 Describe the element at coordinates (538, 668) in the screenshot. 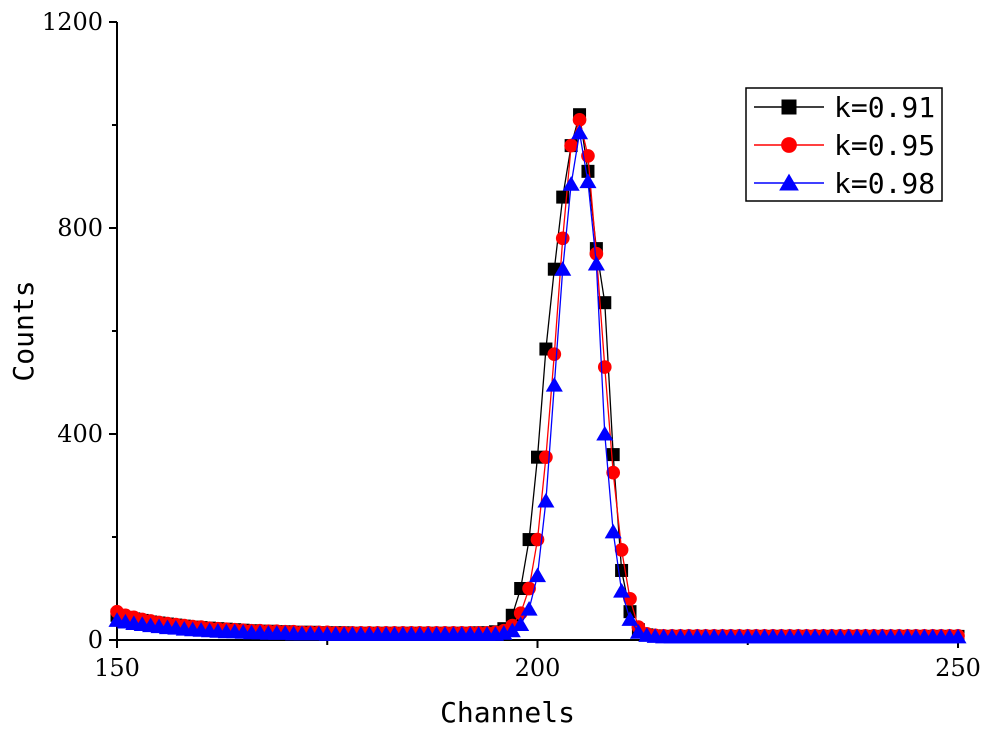

I see `x-tick-label: 200` at that location.